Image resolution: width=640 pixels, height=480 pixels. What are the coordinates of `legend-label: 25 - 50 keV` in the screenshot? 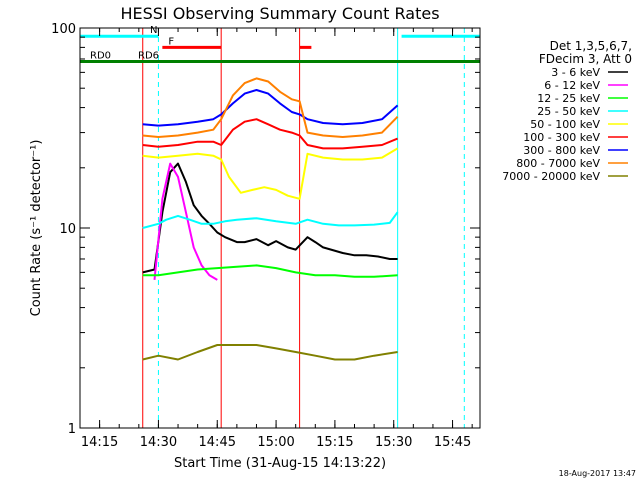 It's located at (568, 111).